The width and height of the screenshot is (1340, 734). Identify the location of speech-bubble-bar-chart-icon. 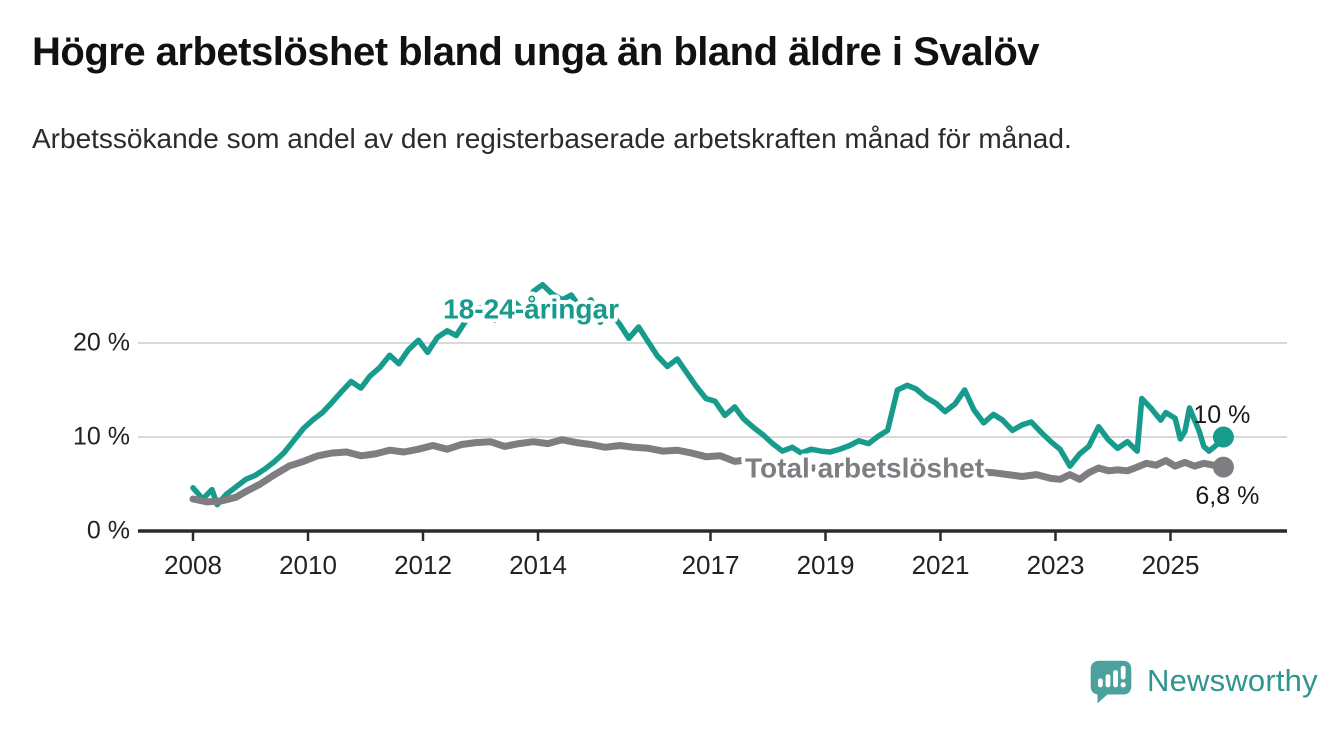
(1111, 682).